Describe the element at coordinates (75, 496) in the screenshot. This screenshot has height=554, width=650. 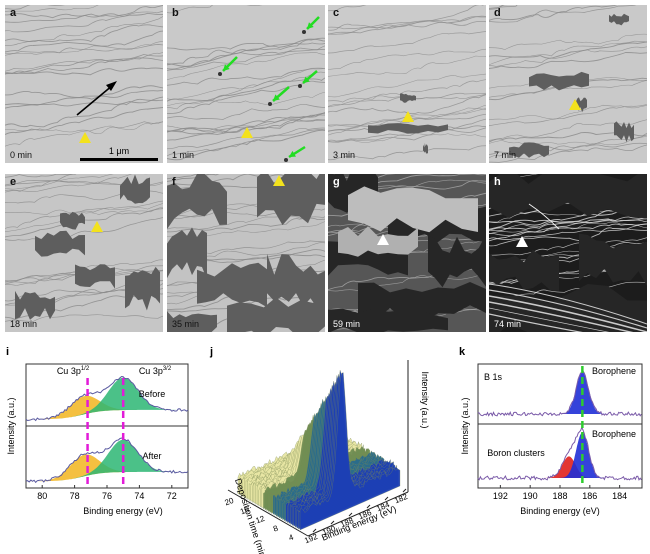
I see `chart-i-xtick-label: 78` at that location.